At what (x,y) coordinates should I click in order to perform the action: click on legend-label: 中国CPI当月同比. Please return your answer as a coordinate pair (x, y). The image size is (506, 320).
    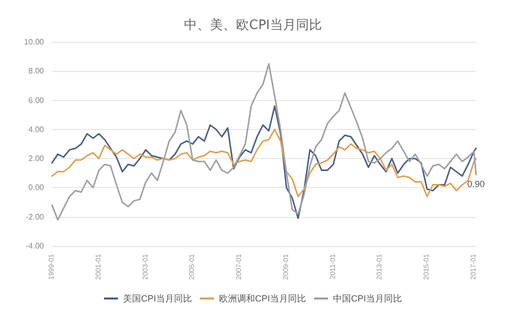
    Looking at the image, I should click on (367, 299).